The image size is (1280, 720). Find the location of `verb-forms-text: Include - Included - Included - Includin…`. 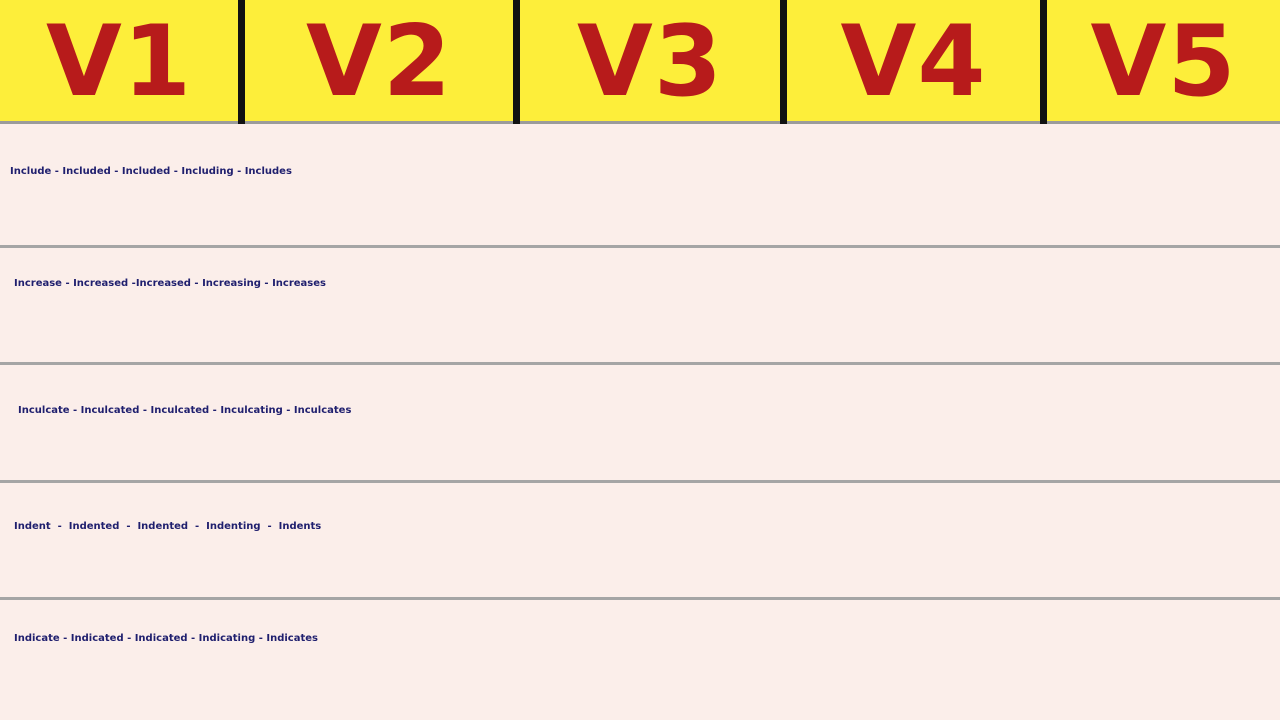

verb-forms-text: Include - Included - Included - Includin… is located at coordinates (151, 171).